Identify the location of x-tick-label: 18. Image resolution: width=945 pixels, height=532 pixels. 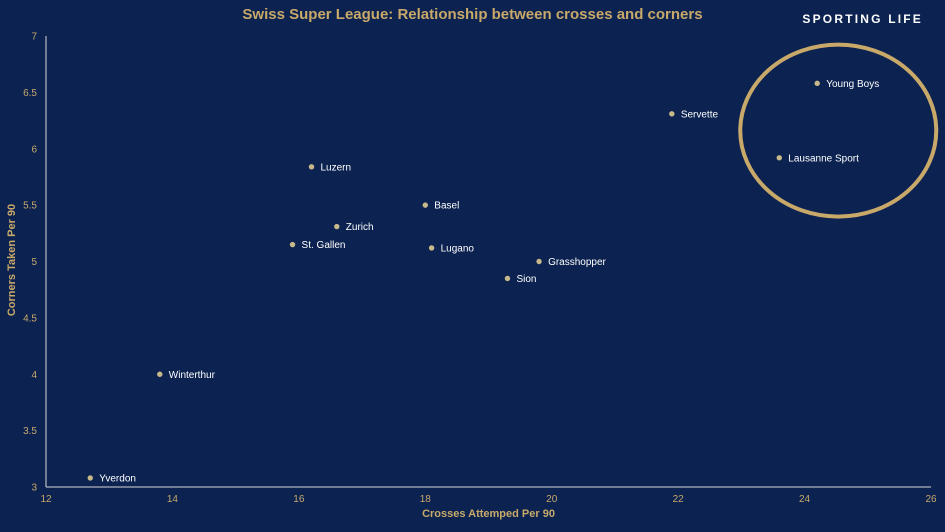
(426, 499).